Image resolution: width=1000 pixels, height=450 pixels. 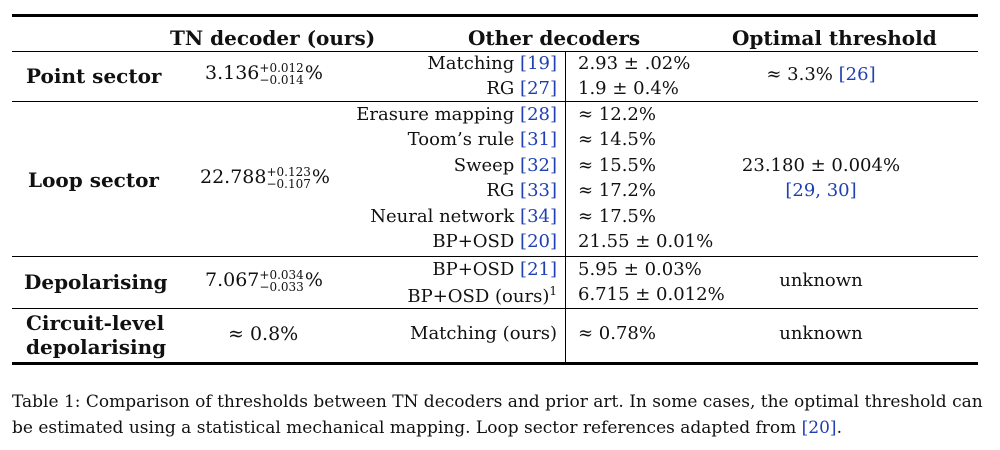 I want to click on decoder-value: ≈ 14.5%, so click(x=617, y=139).